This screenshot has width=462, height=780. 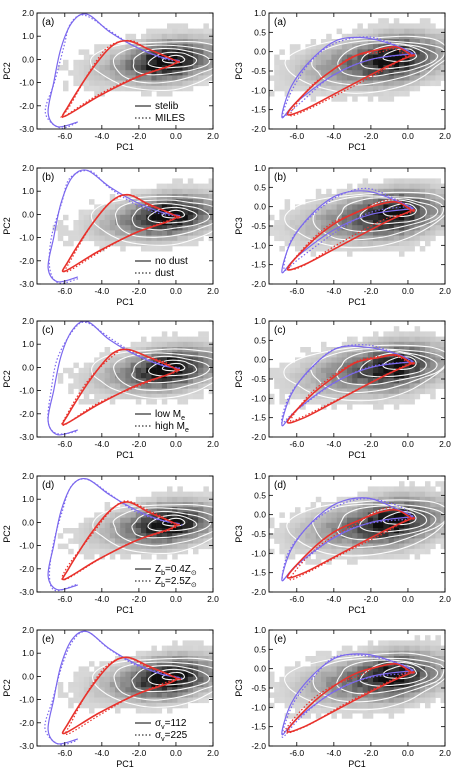 What do you see at coordinates (151, 66) in the screenshot?
I see `contours` at bounding box center [151, 66].